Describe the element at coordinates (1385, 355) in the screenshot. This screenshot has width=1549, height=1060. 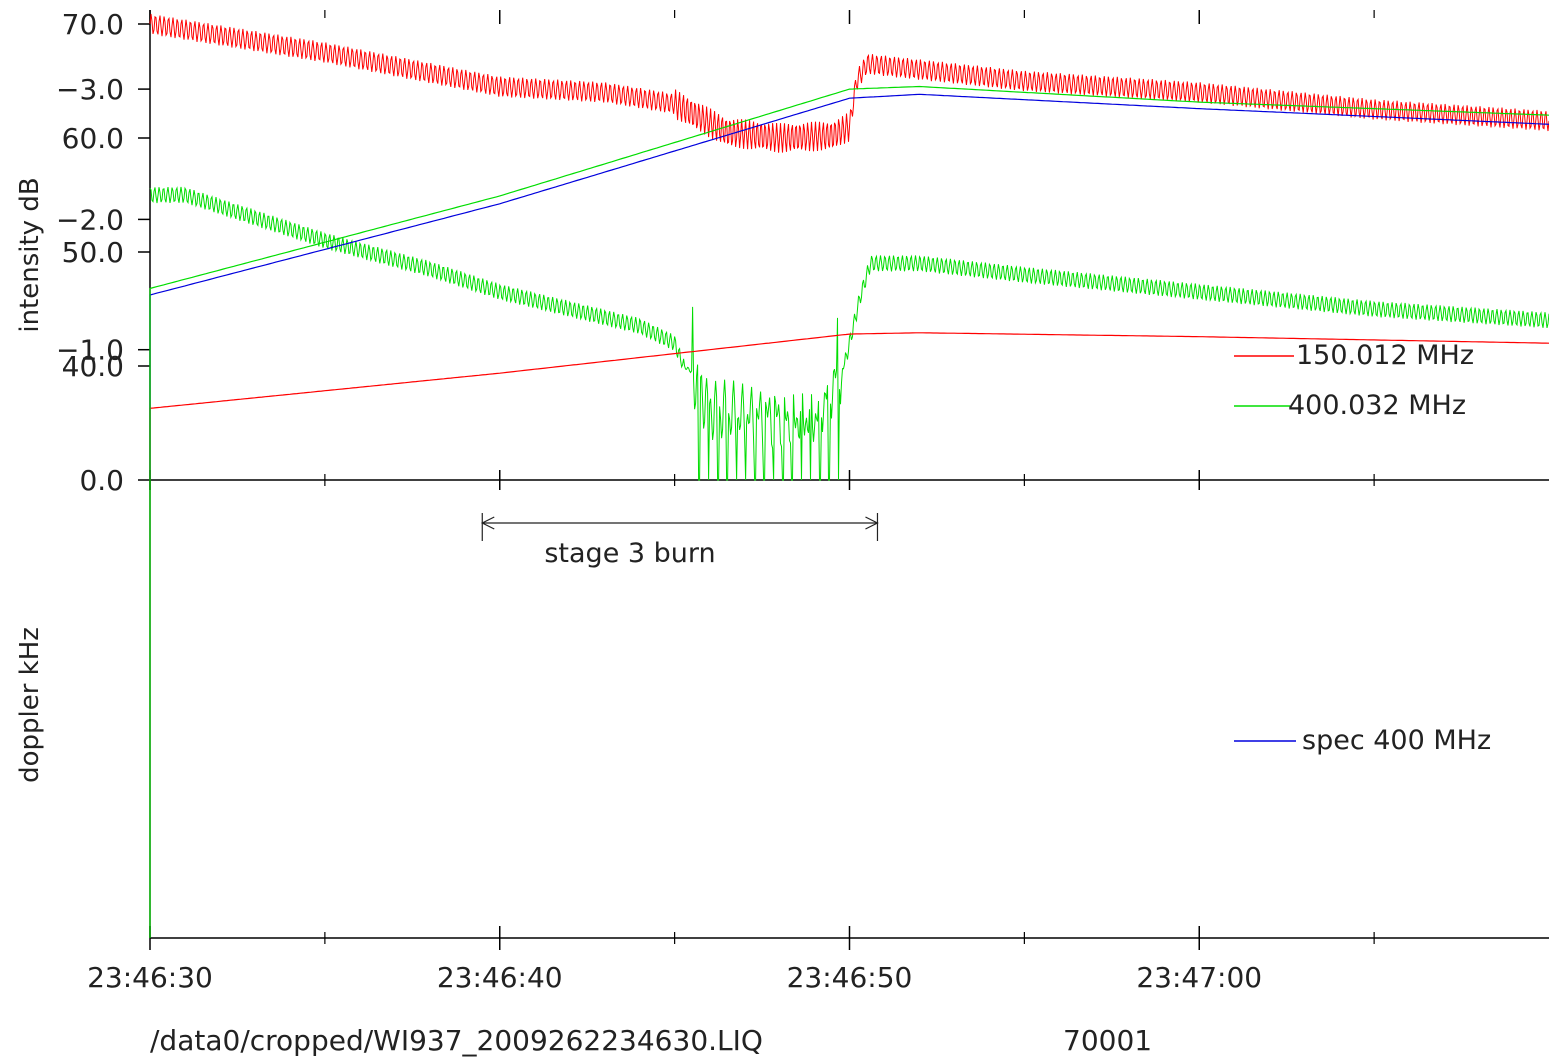
I see `legend-label-150: 150.012 MHz` at that location.